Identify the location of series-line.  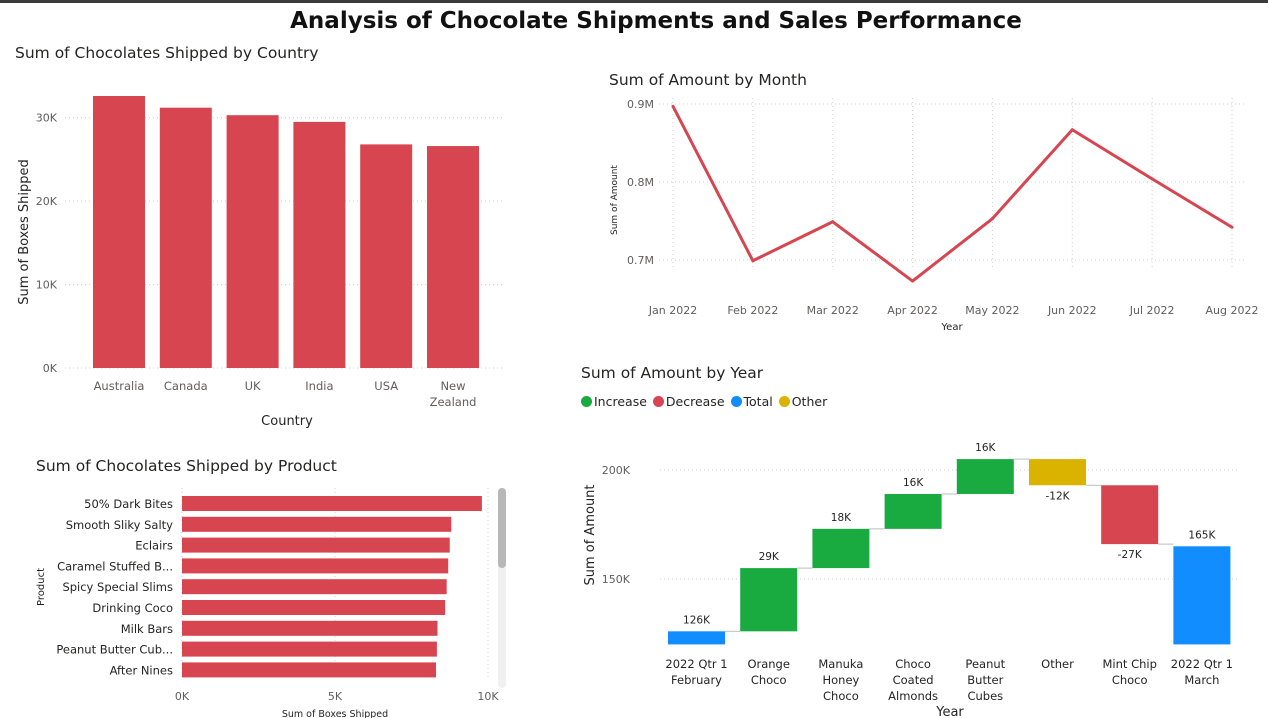
(952, 194).